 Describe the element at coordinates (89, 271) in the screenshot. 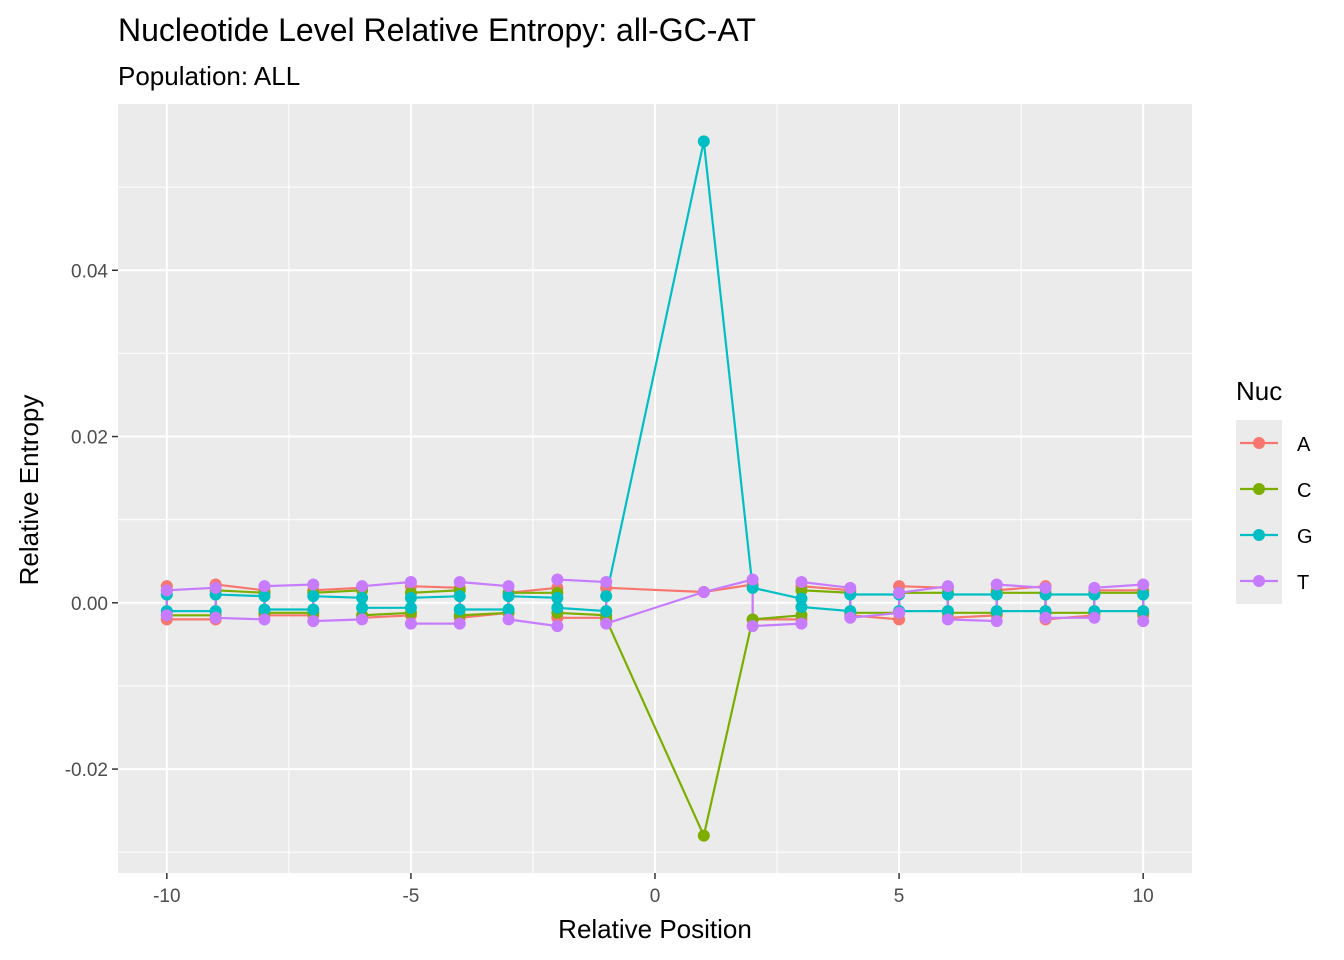

I see `y-tick-label: 0.04` at that location.